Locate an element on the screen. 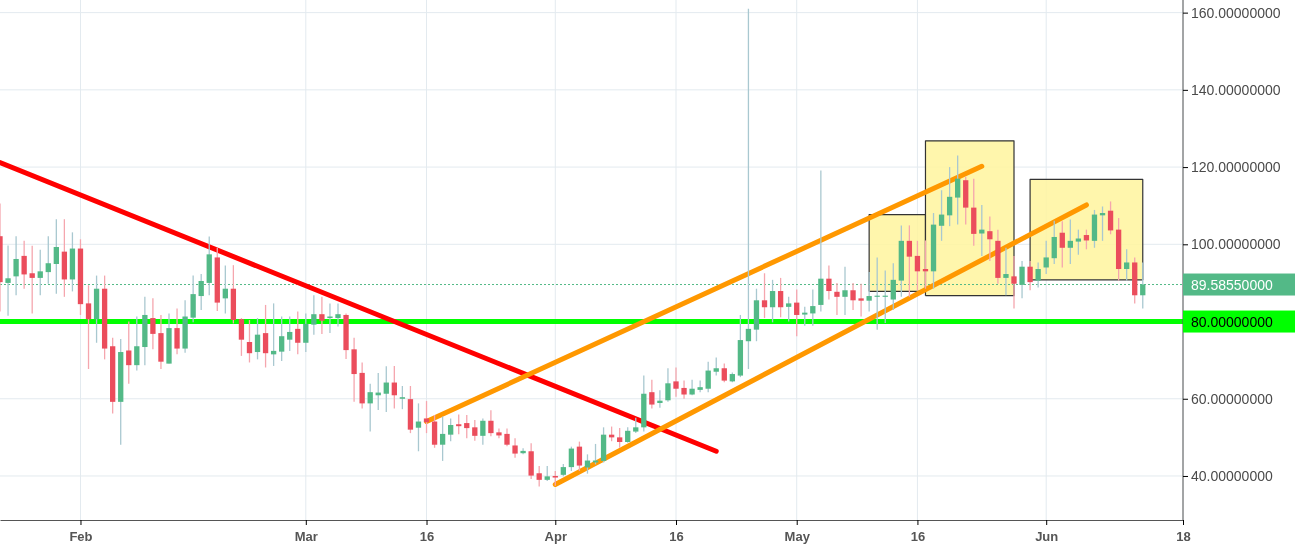 The height and width of the screenshot is (553, 1300). y-tick-label: 100.00000000 is located at coordinates (1236, 244).